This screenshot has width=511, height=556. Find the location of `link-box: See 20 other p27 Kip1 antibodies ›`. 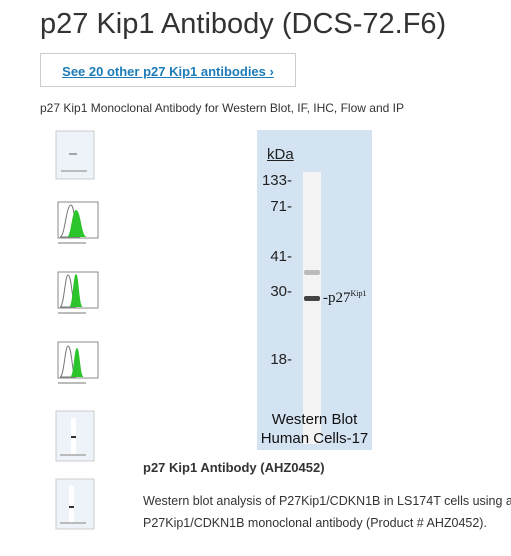

link-box: See 20 other p27 Kip1 antibodies › is located at coordinates (168, 70).